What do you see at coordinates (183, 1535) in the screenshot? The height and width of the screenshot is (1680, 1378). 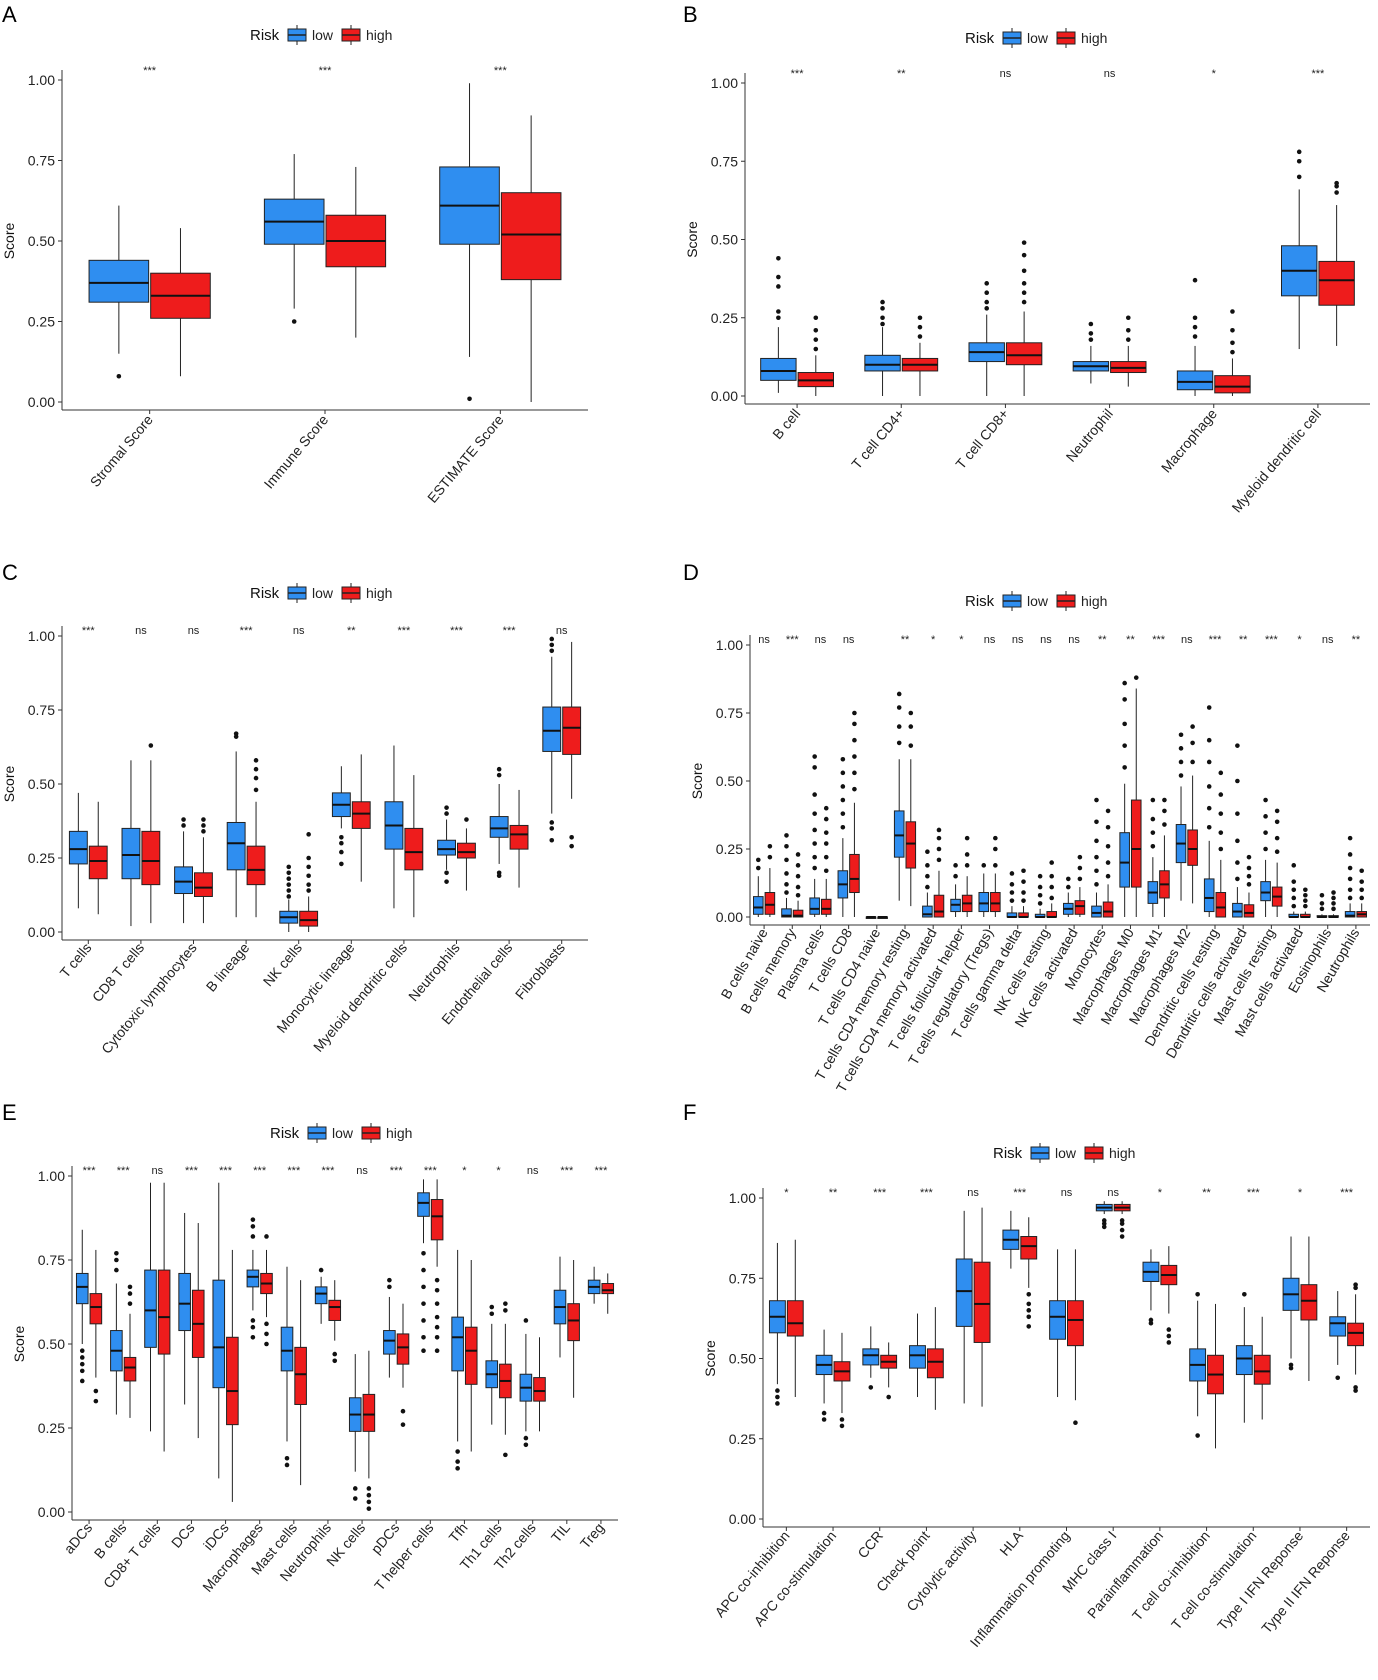 I see `x-tick-label: DCs` at bounding box center [183, 1535].